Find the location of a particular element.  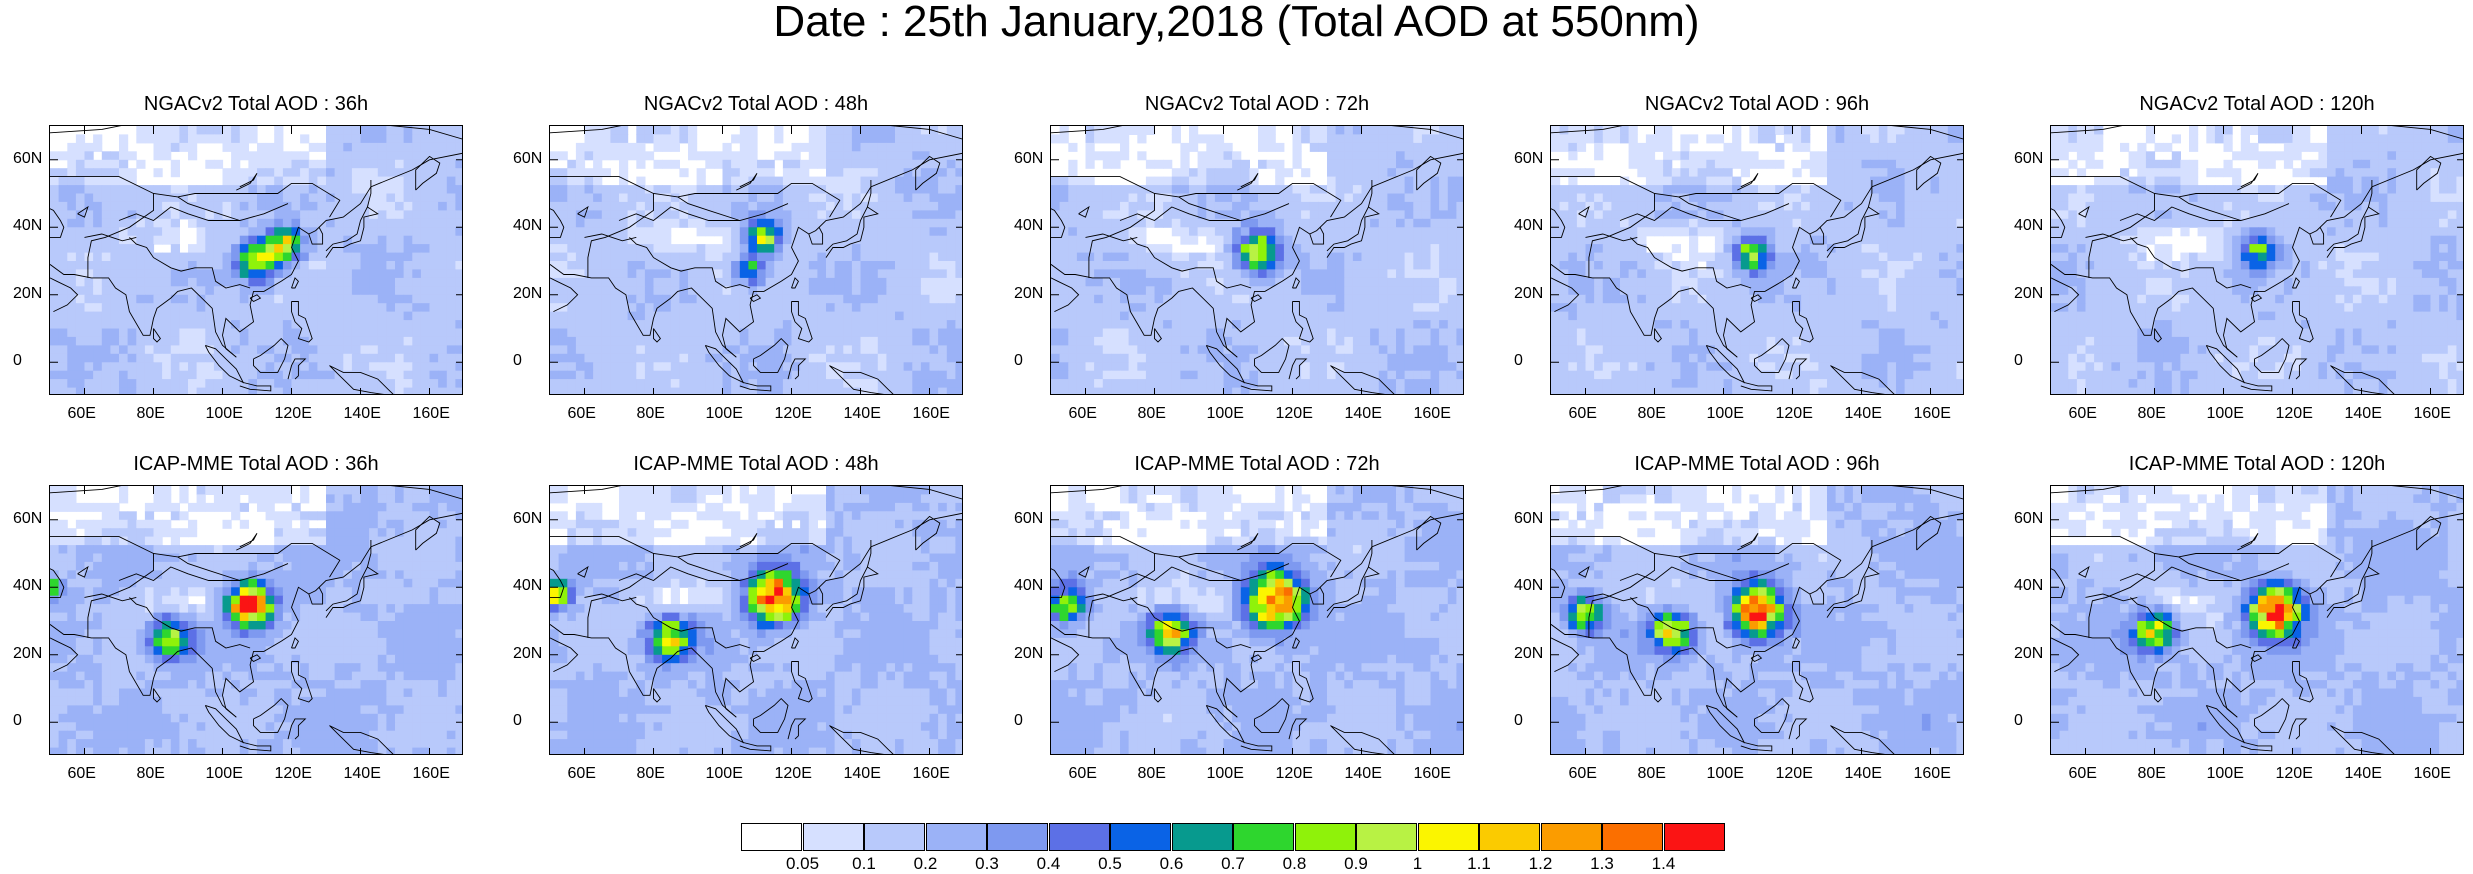

map-panel is located at coordinates (1257, 260).